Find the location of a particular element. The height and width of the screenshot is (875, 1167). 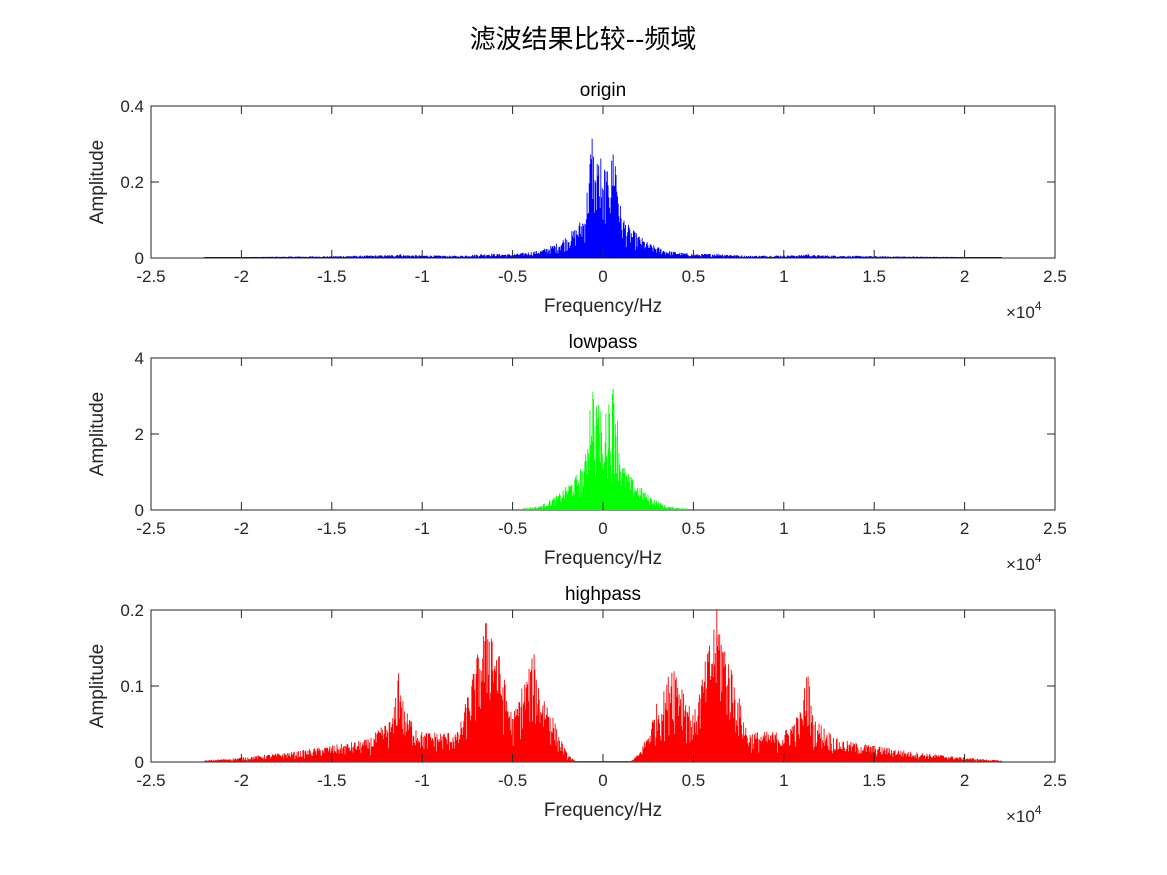

y-tick-label: 4 is located at coordinates (139, 358).